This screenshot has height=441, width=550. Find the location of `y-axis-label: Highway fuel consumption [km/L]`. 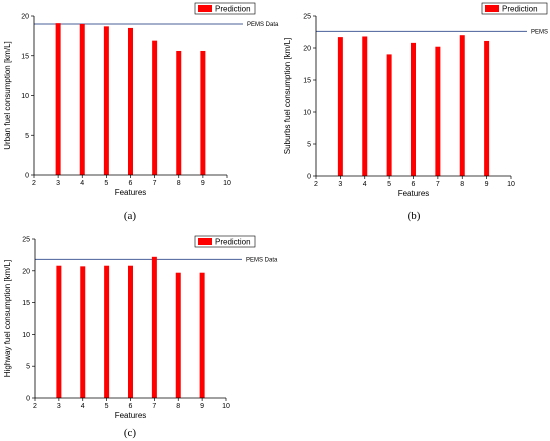

y-axis-label: Highway fuel consumption [km/L] is located at coordinates (7, 318).